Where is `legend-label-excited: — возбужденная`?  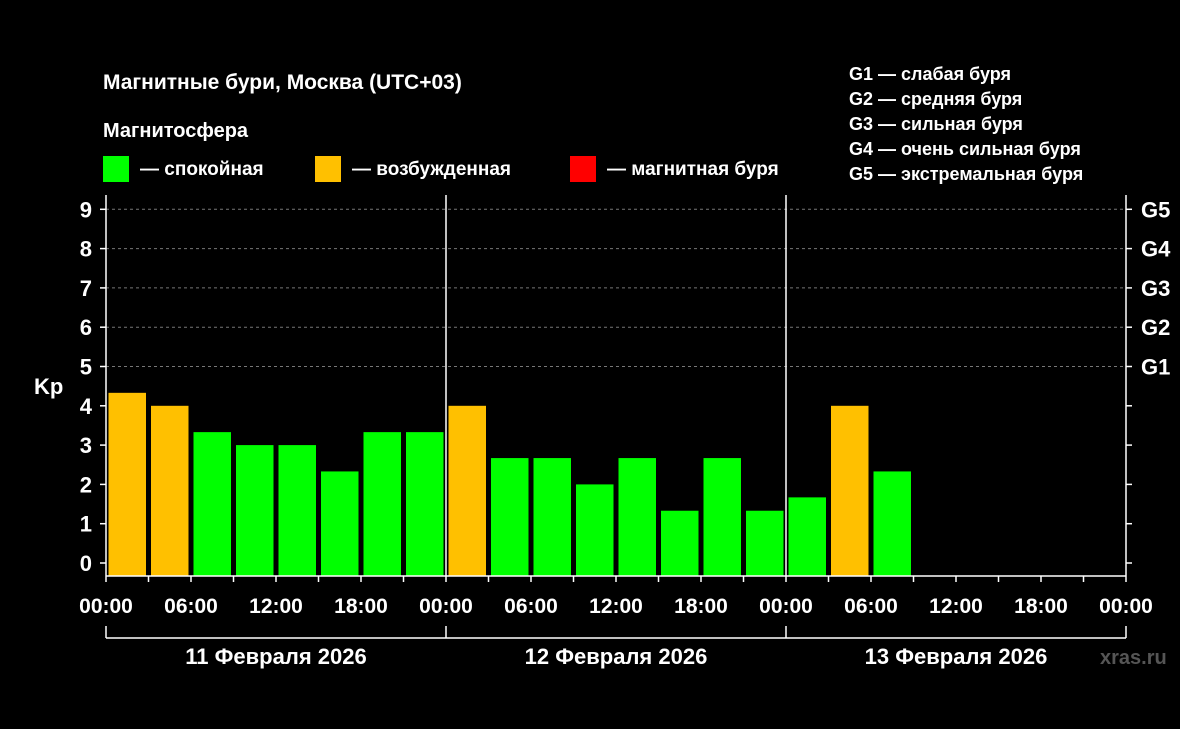 legend-label-excited: — возбужденная is located at coordinates (431, 169).